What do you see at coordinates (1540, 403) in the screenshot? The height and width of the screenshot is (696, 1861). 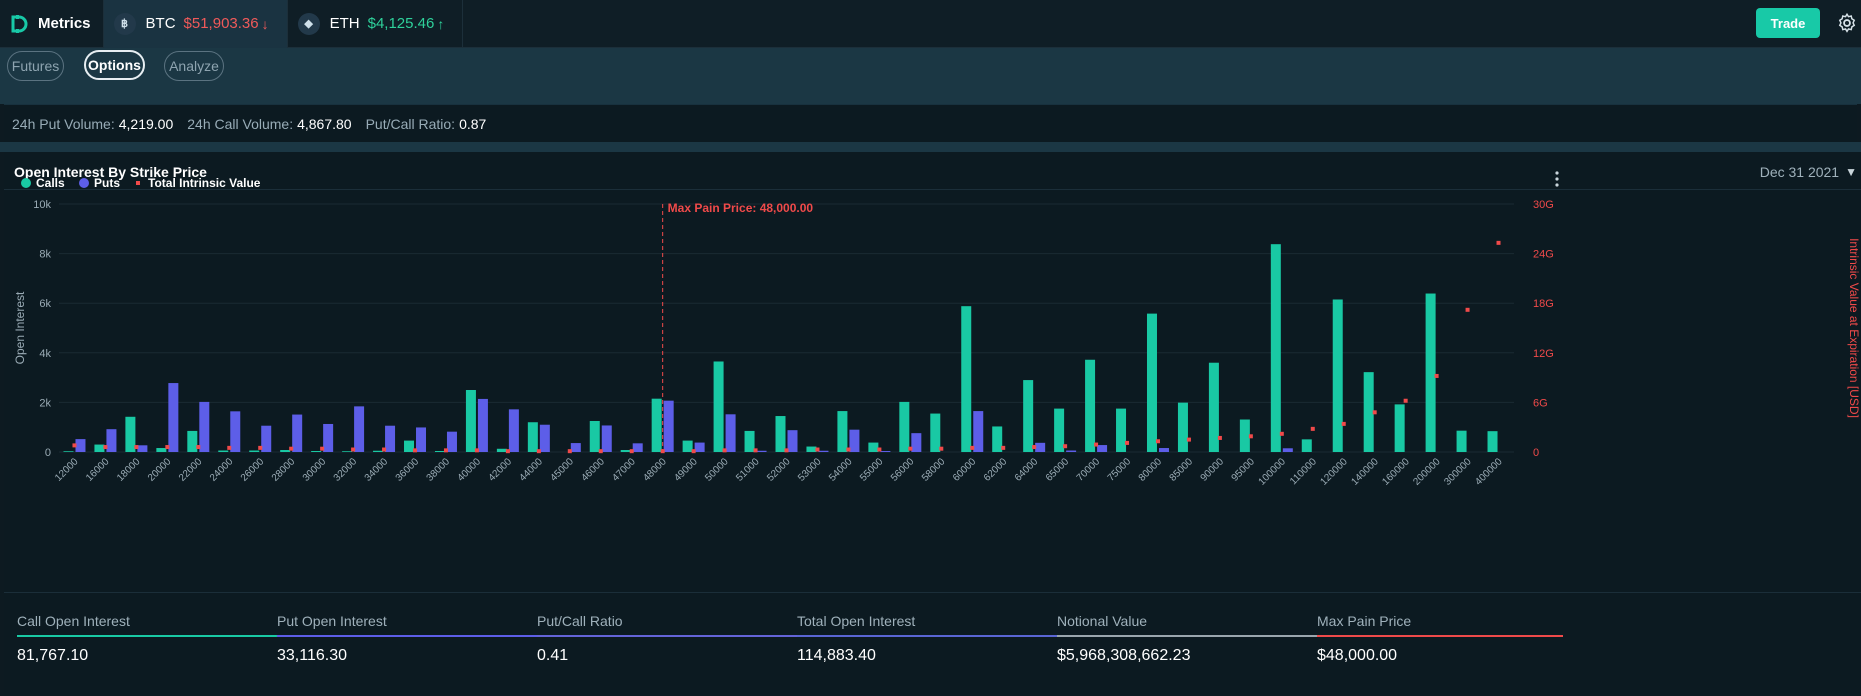 I see `y2-tick-label: 6G` at bounding box center [1540, 403].